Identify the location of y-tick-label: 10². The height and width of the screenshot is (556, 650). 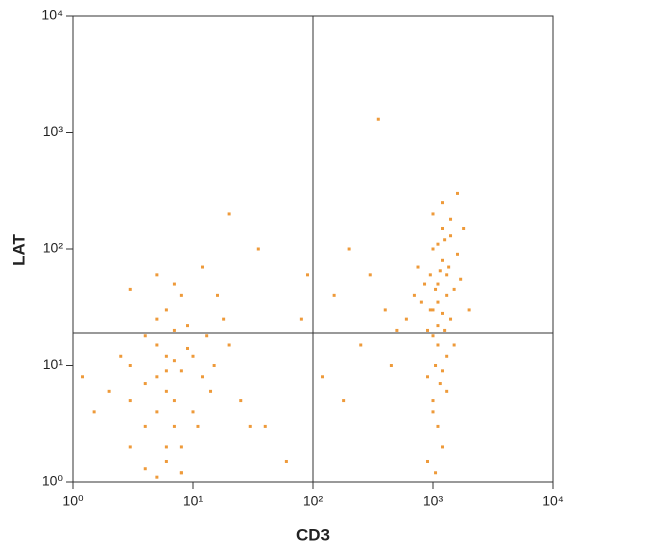
(53, 248).